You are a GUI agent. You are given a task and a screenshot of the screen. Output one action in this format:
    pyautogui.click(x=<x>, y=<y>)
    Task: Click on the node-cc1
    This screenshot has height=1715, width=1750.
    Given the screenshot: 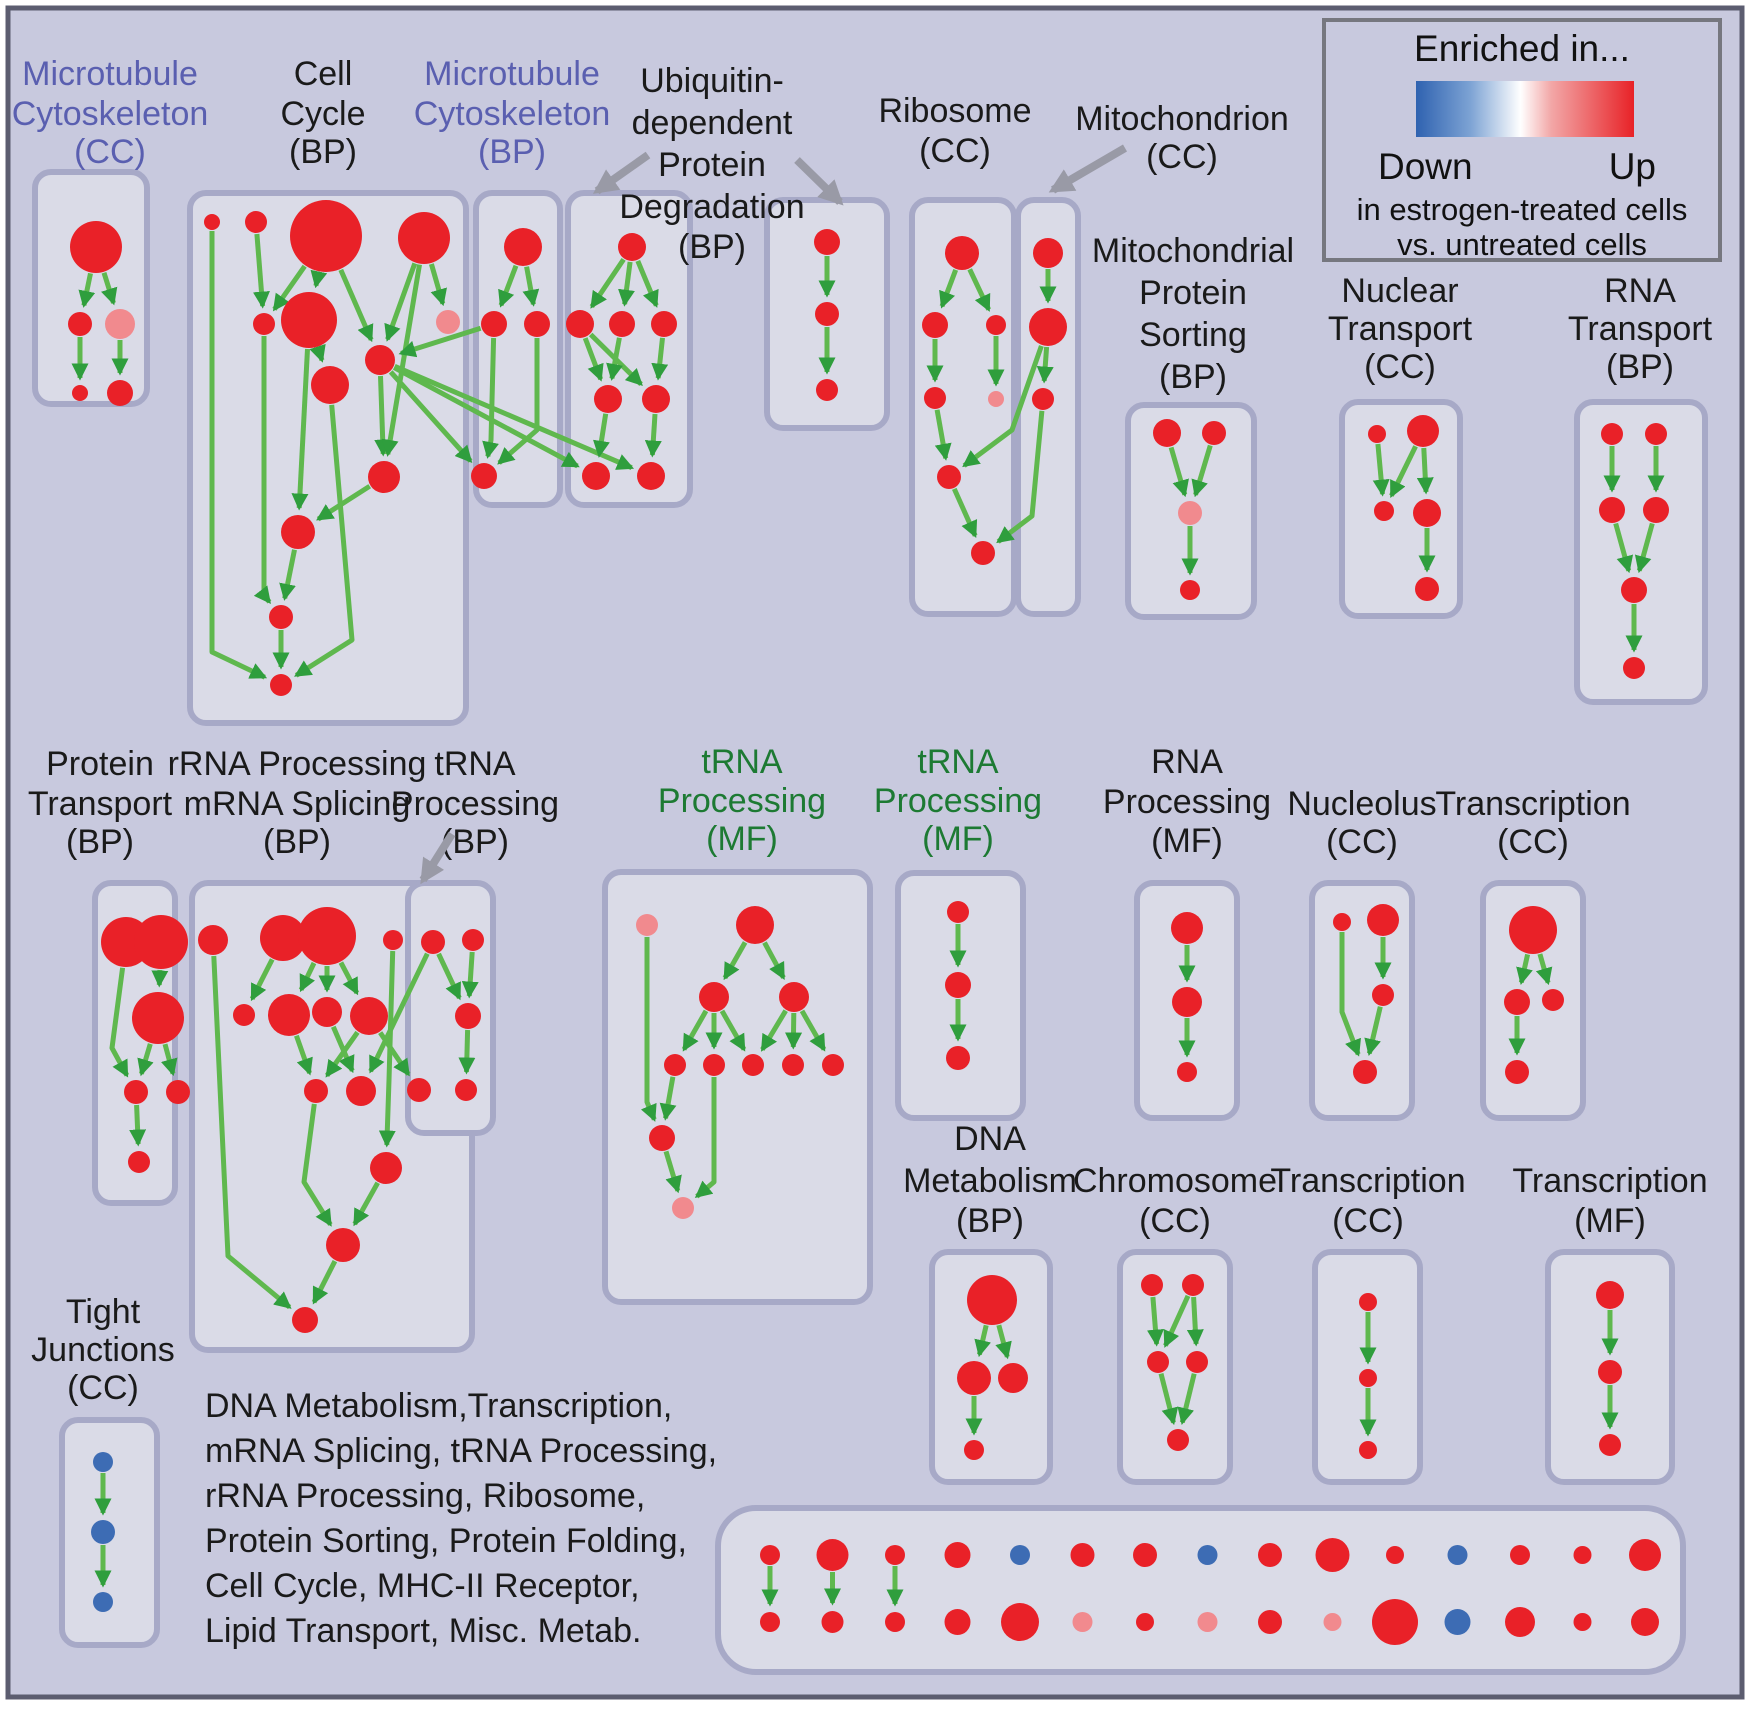 What is the action you would take?
    pyautogui.click(x=212, y=222)
    